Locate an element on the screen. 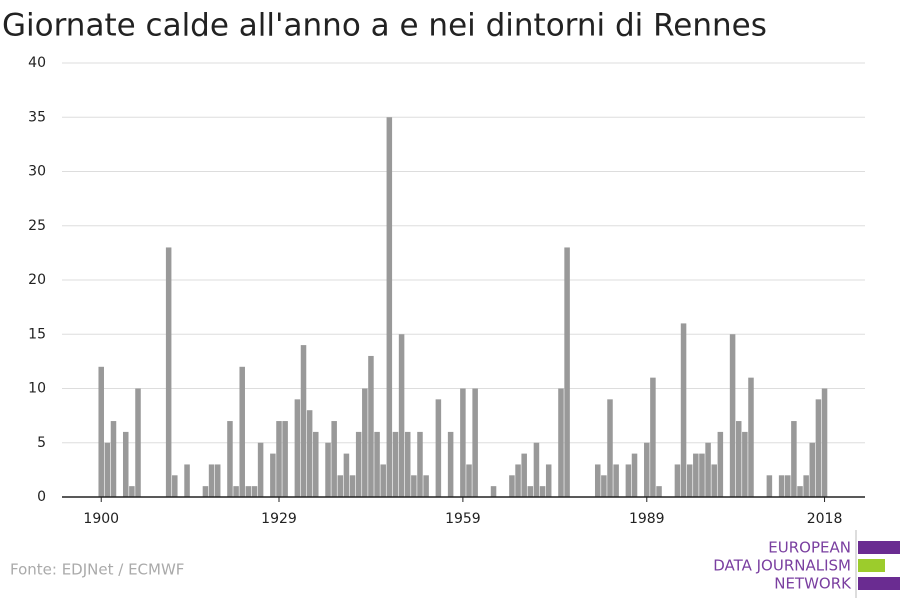 This screenshot has width=900, height=600. x-tick-label: 1989 is located at coordinates (647, 519).